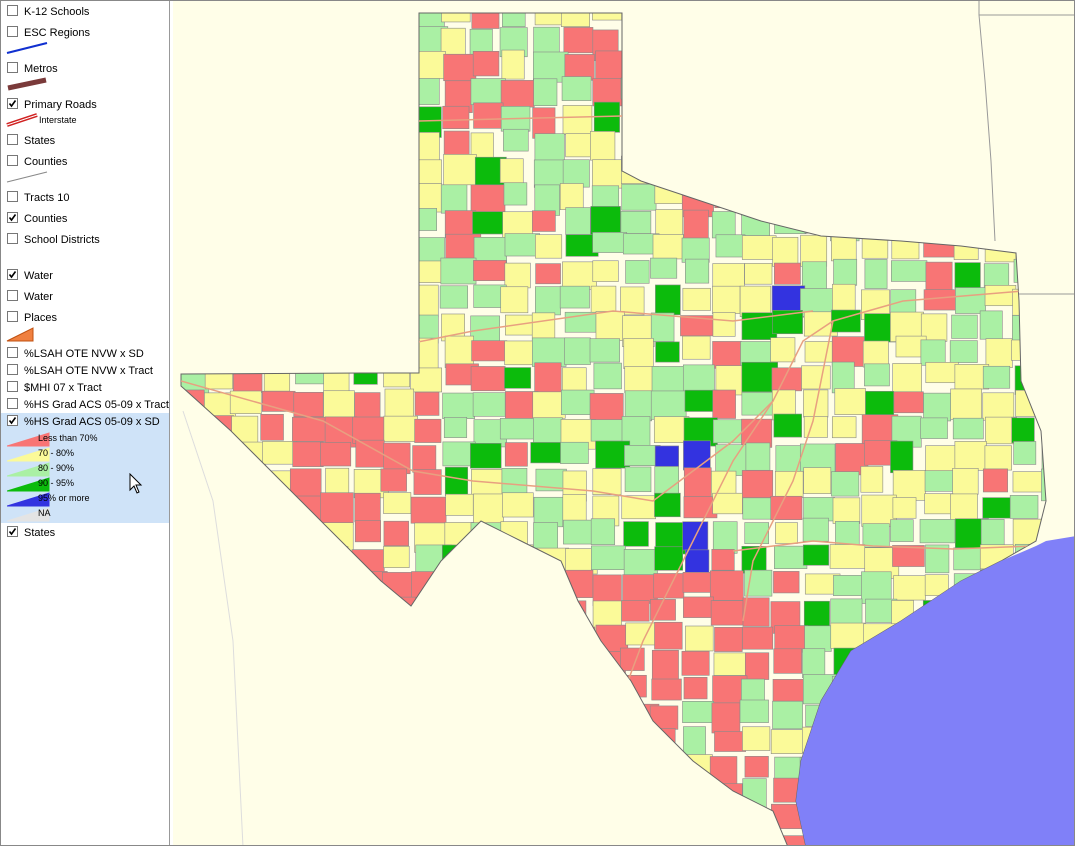  I want to click on layer-row: School Districts, so click(53, 240).